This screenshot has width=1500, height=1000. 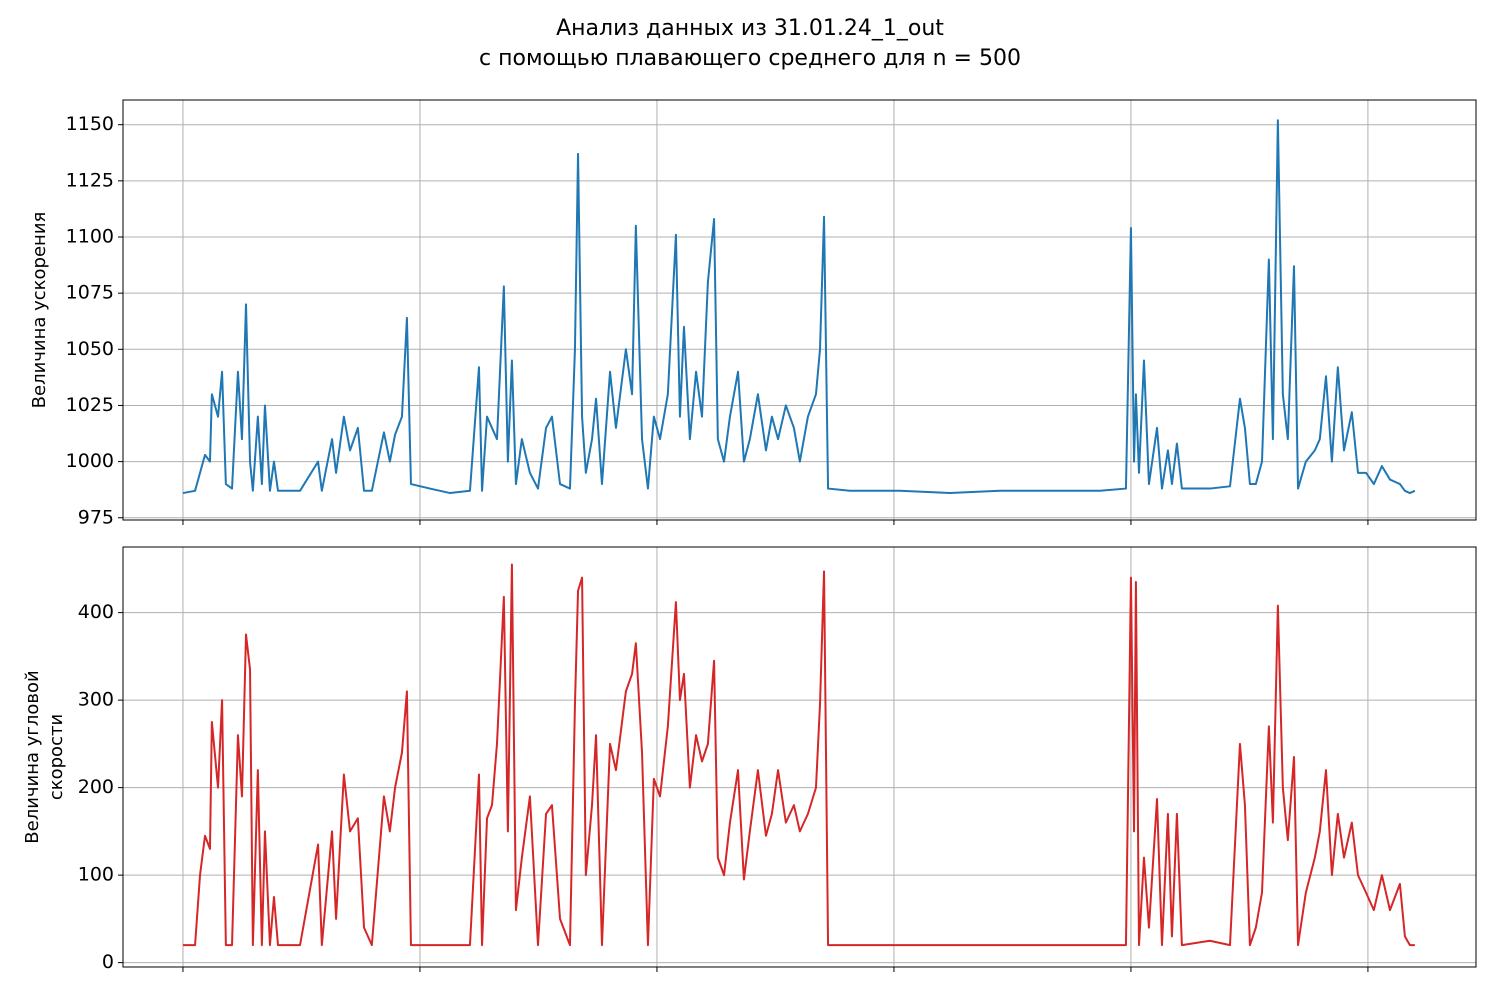 What do you see at coordinates (750, 28) in the screenshot?
I see `title-line: Анализ данных из 31.01.24_1_out` at bounding box center [750, 28].